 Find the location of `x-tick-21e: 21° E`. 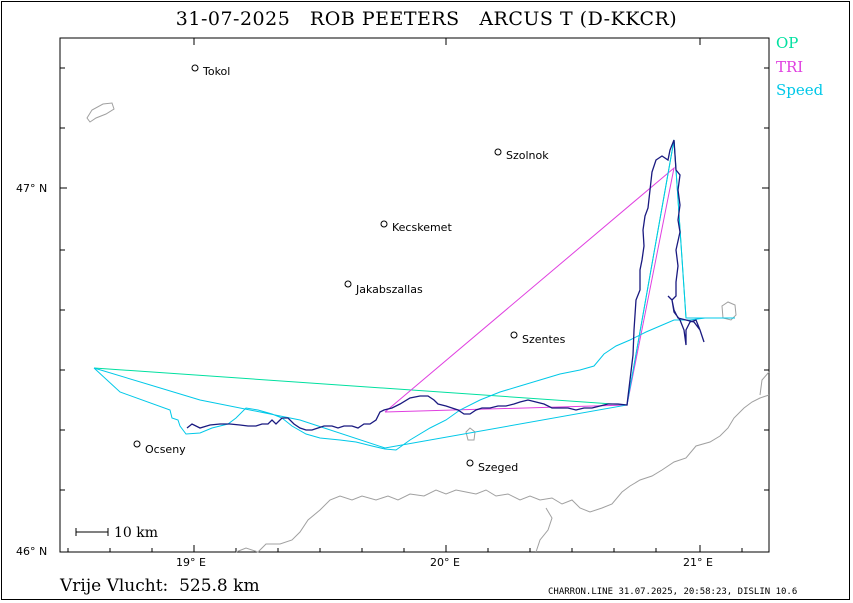

x-tick-21e: 21° E is located at coordinates (698, 562).